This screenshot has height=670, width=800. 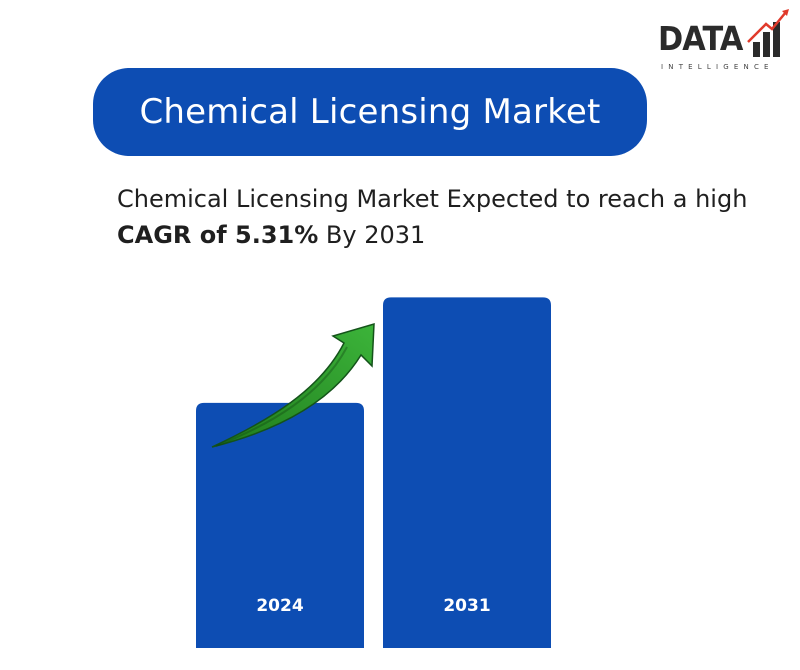 What do you see at coordinates (467, 472) in the screenshot?
I see `bar-2031` at bounding box center [467, 472].